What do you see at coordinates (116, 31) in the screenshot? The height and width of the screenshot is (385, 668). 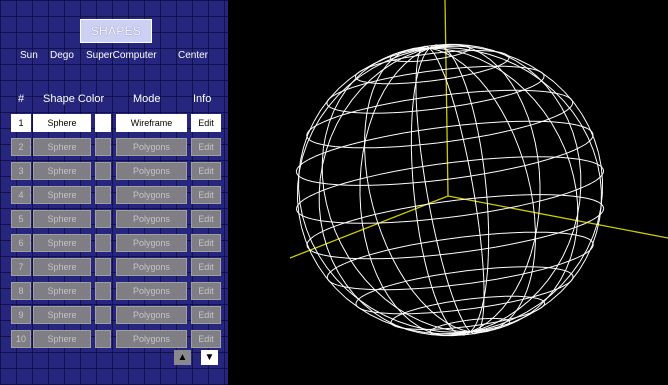 I see `shapes-title-button: SHAPES` at bounding box center [116, 31].